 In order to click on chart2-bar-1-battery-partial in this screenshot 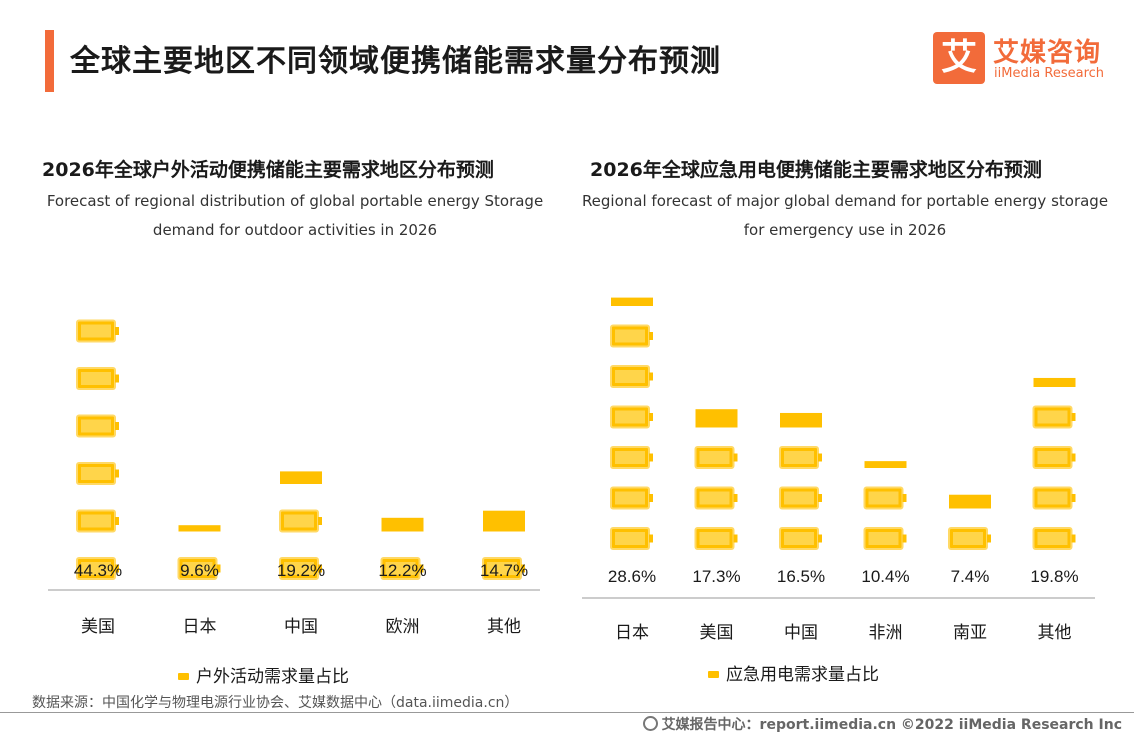, I will do `click(716, 418)`.